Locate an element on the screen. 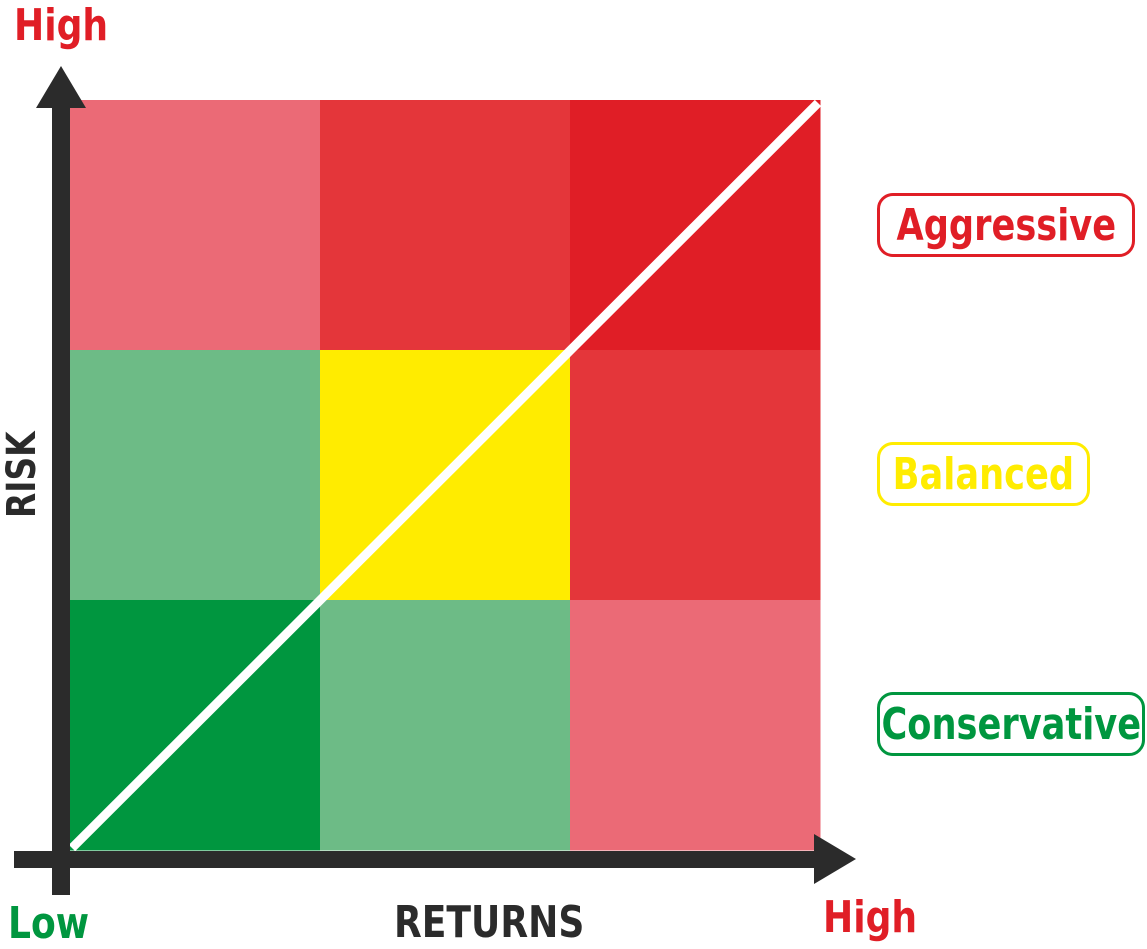 This screenshot has height=949, width=1147. matrix-cell-r3-c2 is located at coordinates (445, 725).